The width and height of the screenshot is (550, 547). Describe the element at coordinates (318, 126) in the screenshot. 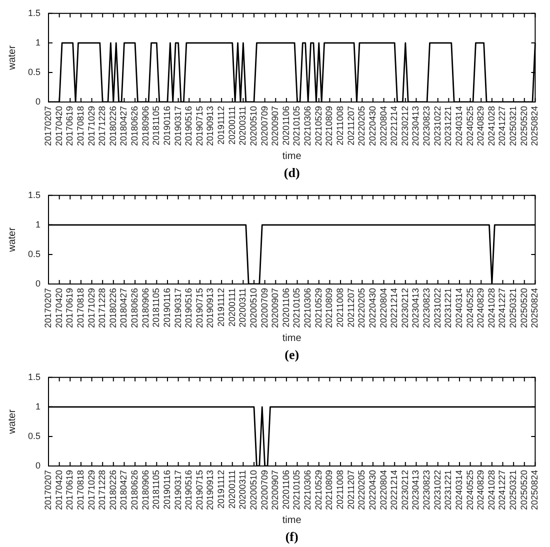

I see `x-tick-label: 20210529` at that location.